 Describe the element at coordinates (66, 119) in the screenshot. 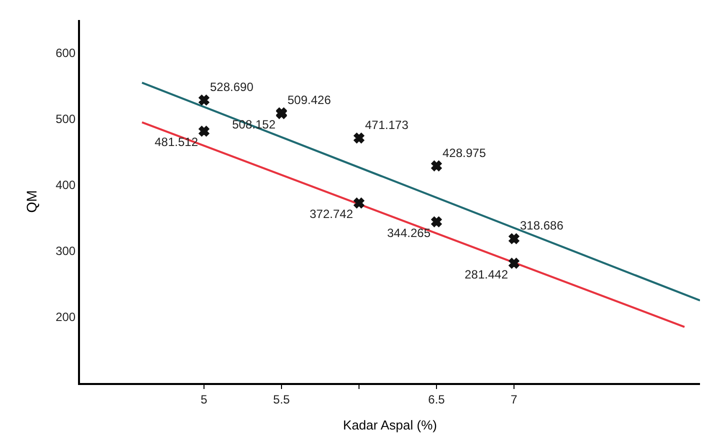

I see `y-tick-label: 500` at that location.